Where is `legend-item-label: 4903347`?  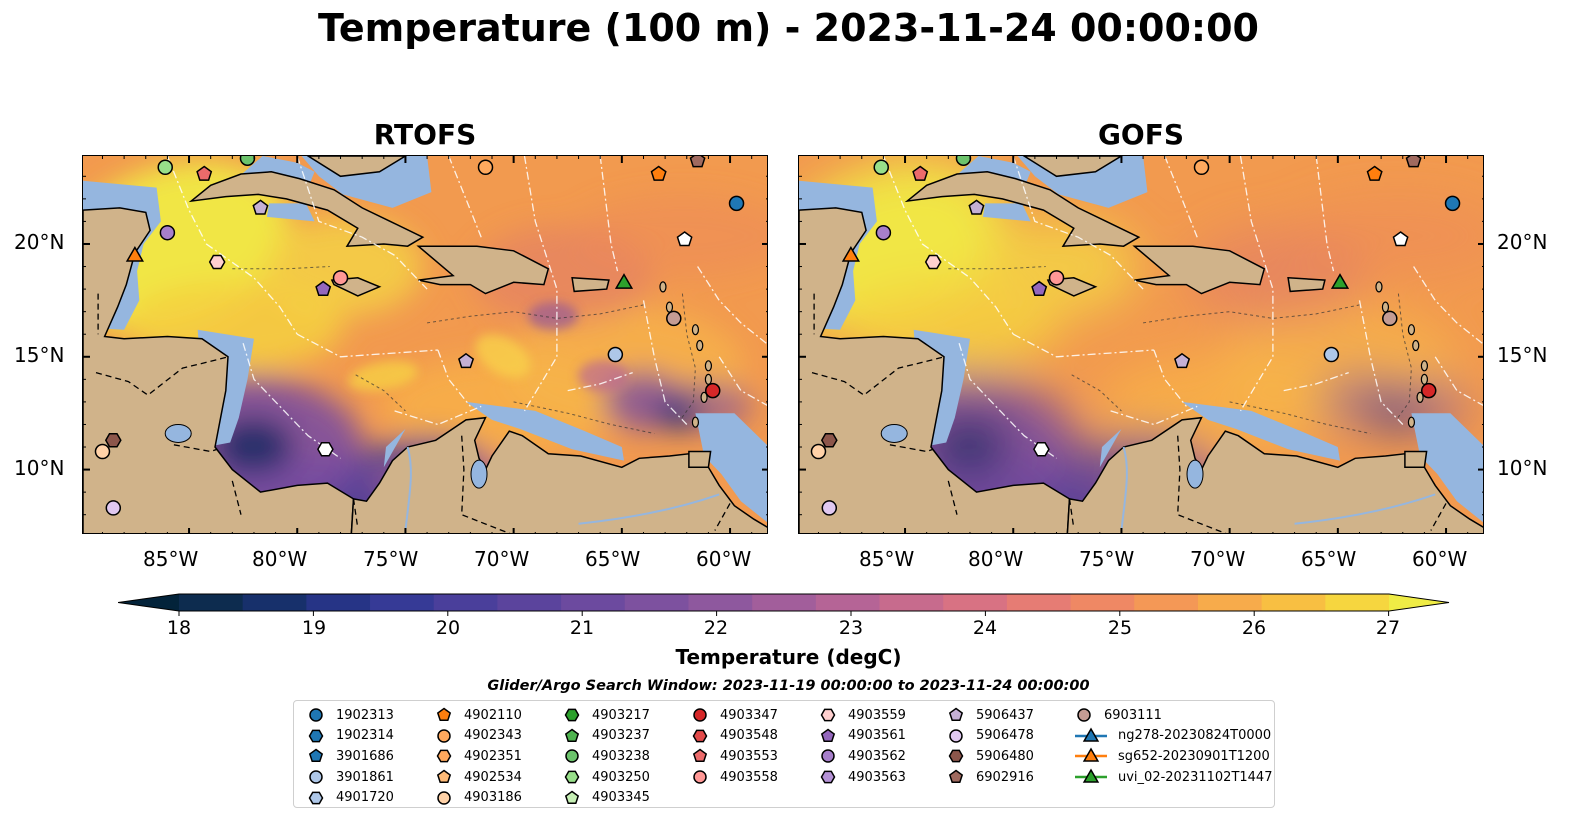 legend-item-label: 4903347 is located at coordinates (749, 715).